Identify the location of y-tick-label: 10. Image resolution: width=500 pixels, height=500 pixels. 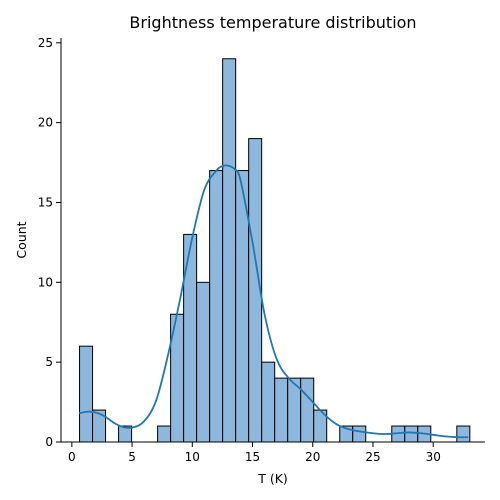
(45, 282).